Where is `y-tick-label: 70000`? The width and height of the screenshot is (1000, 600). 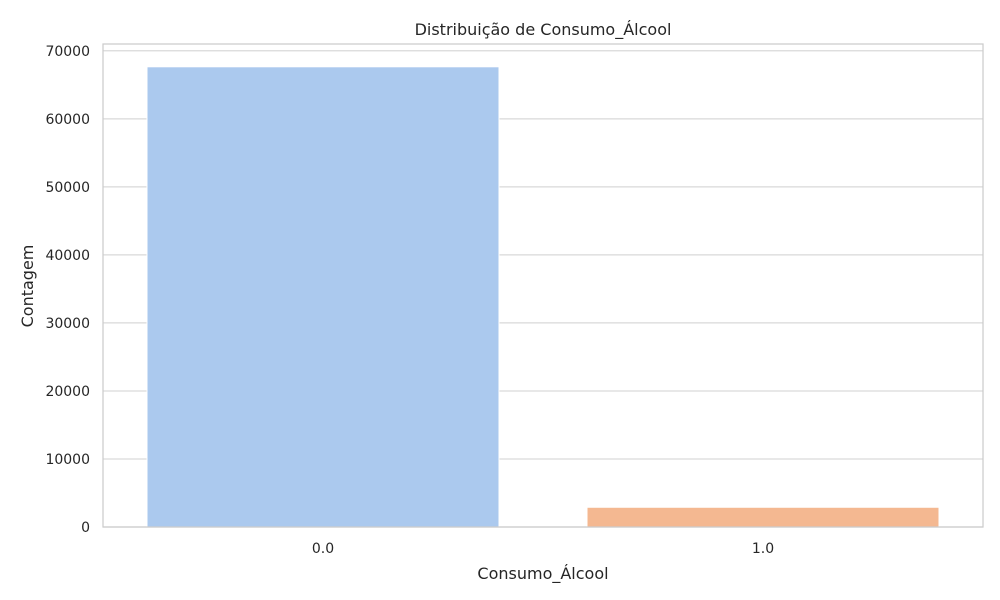
y-tick-label: 70000 is located at coordinates (67, 52).